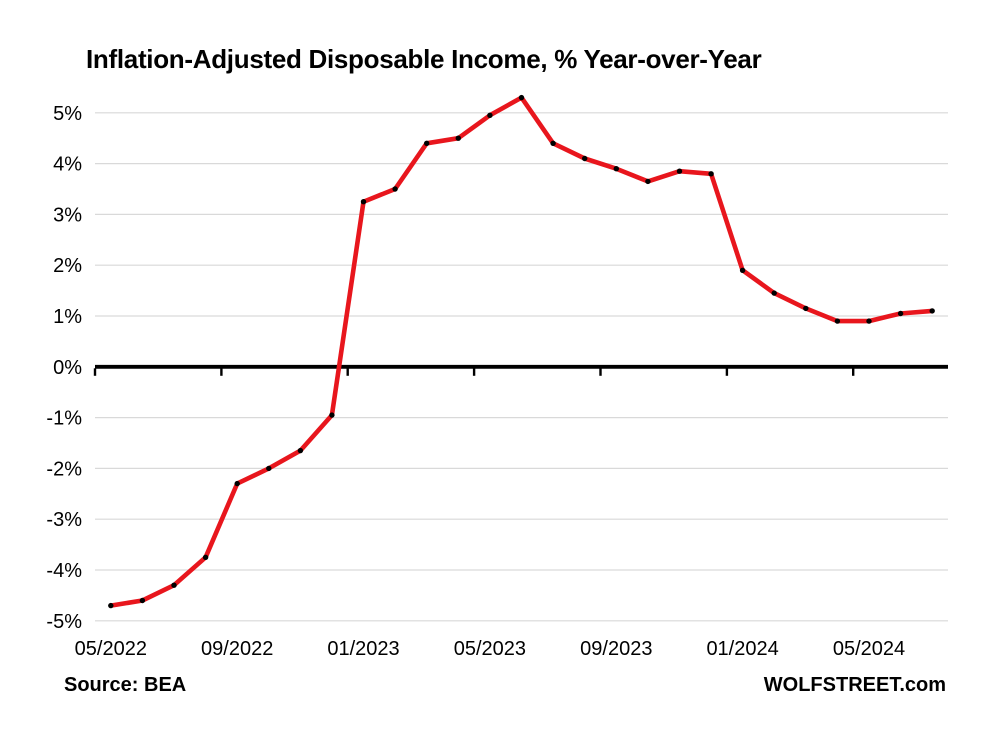  Describe the element at coordinates (237, 649) in the screenshot. I see `x-tick-label: 09/2022` at that location.